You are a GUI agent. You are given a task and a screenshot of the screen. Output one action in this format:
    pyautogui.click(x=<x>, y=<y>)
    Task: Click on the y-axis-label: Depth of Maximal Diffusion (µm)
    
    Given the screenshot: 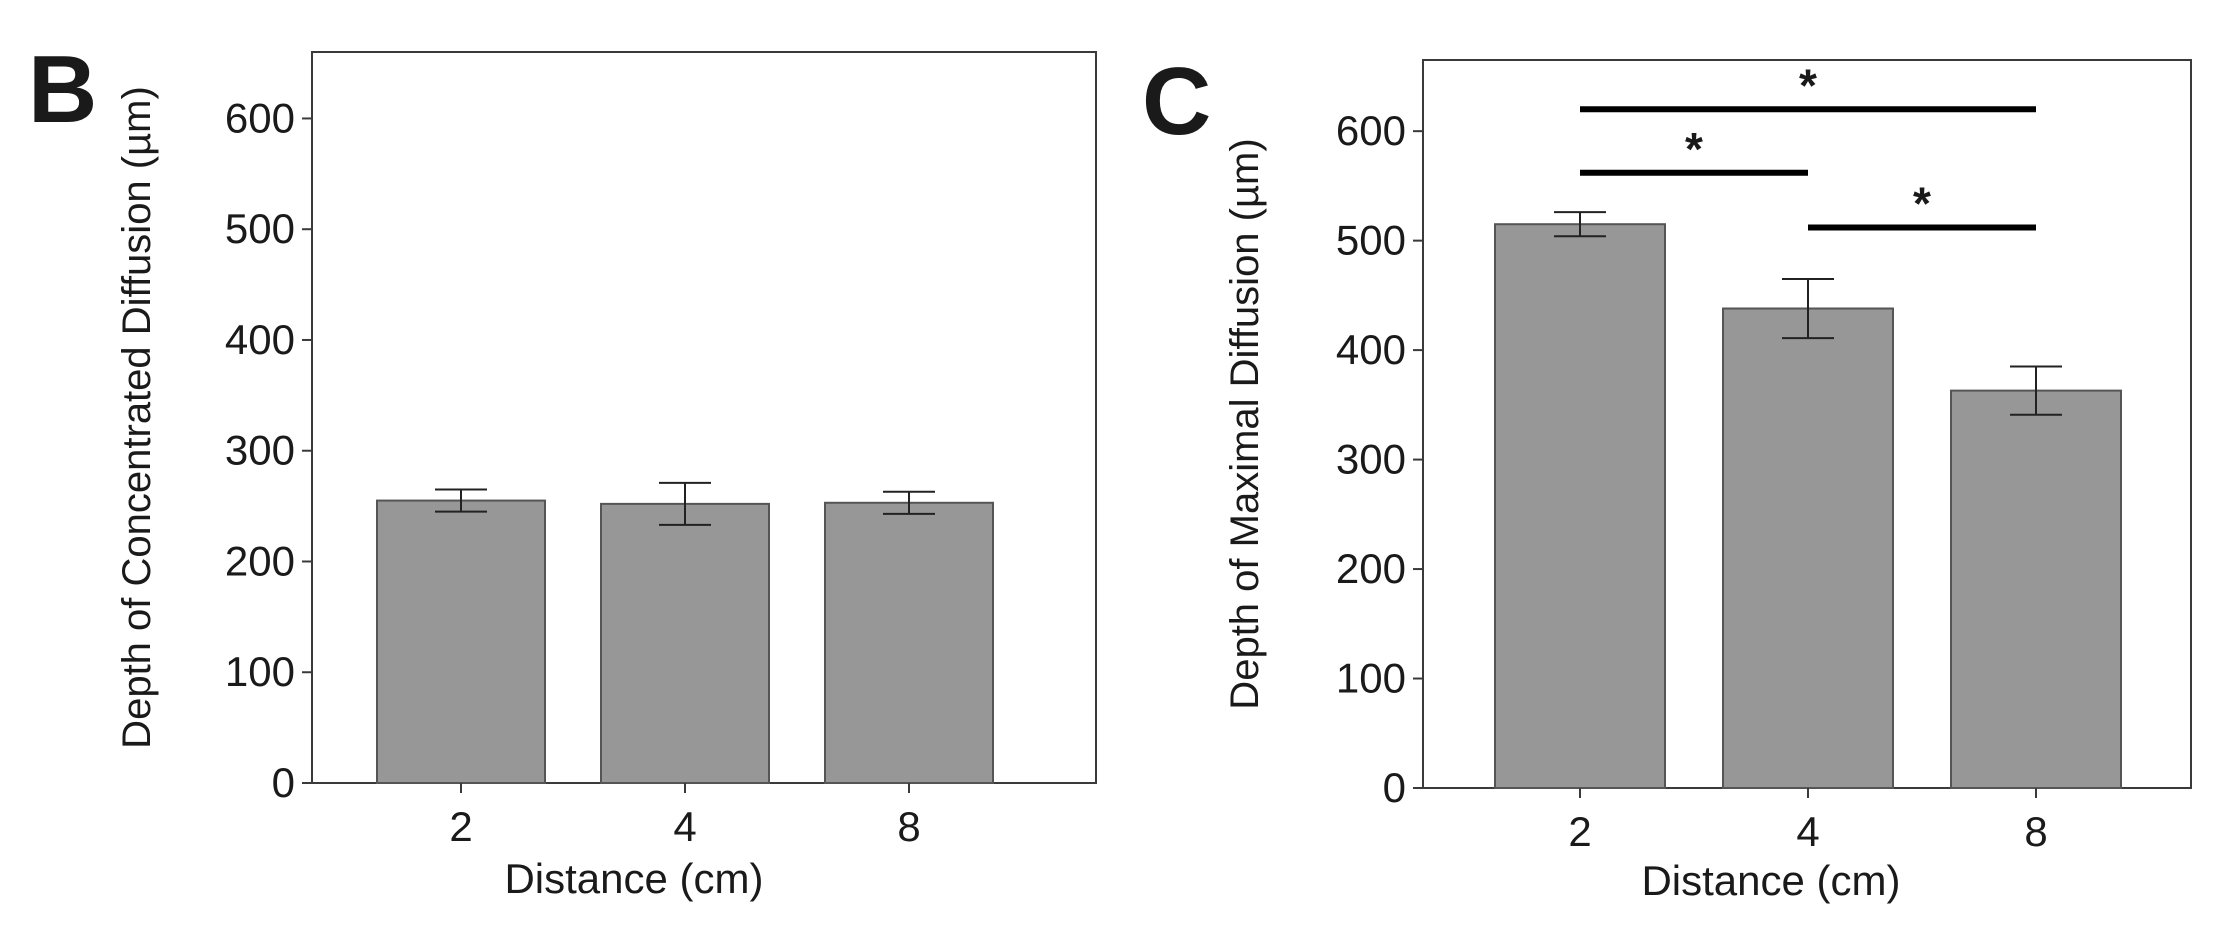 What is the action you would take?
    pyautogui.click(x=1245, y=423)
    